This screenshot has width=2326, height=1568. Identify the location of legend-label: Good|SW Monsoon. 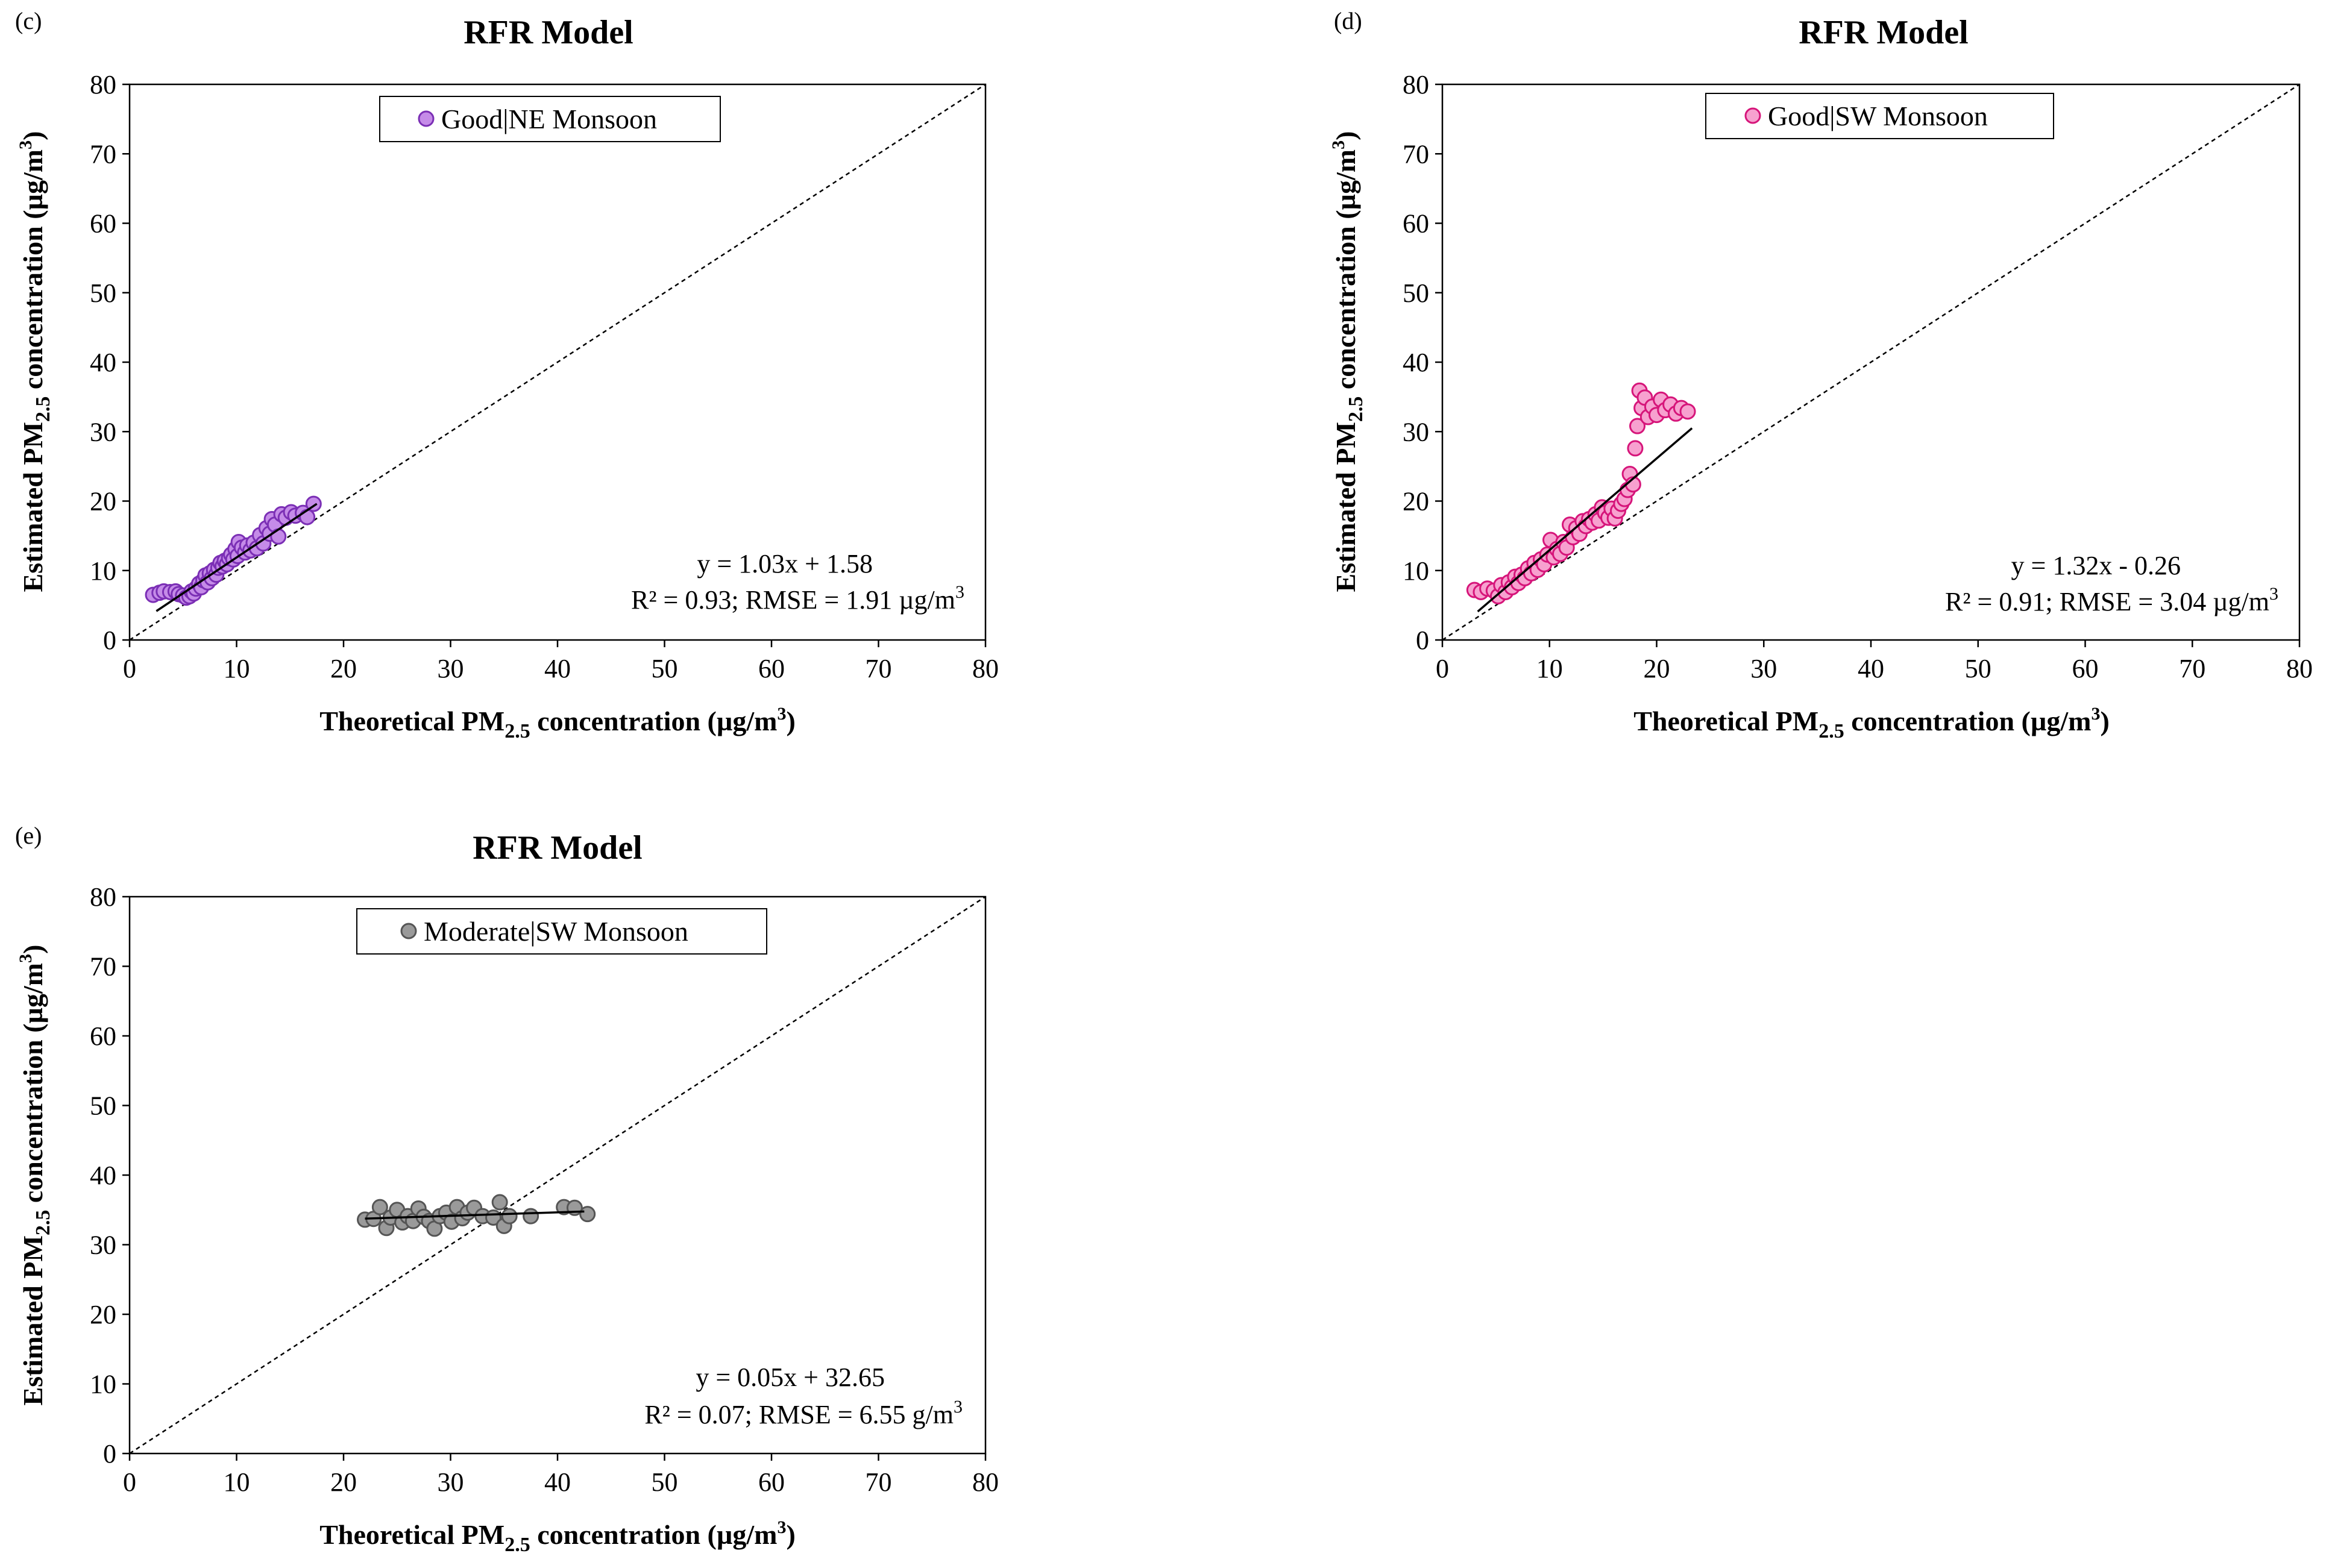
(1878, 116).